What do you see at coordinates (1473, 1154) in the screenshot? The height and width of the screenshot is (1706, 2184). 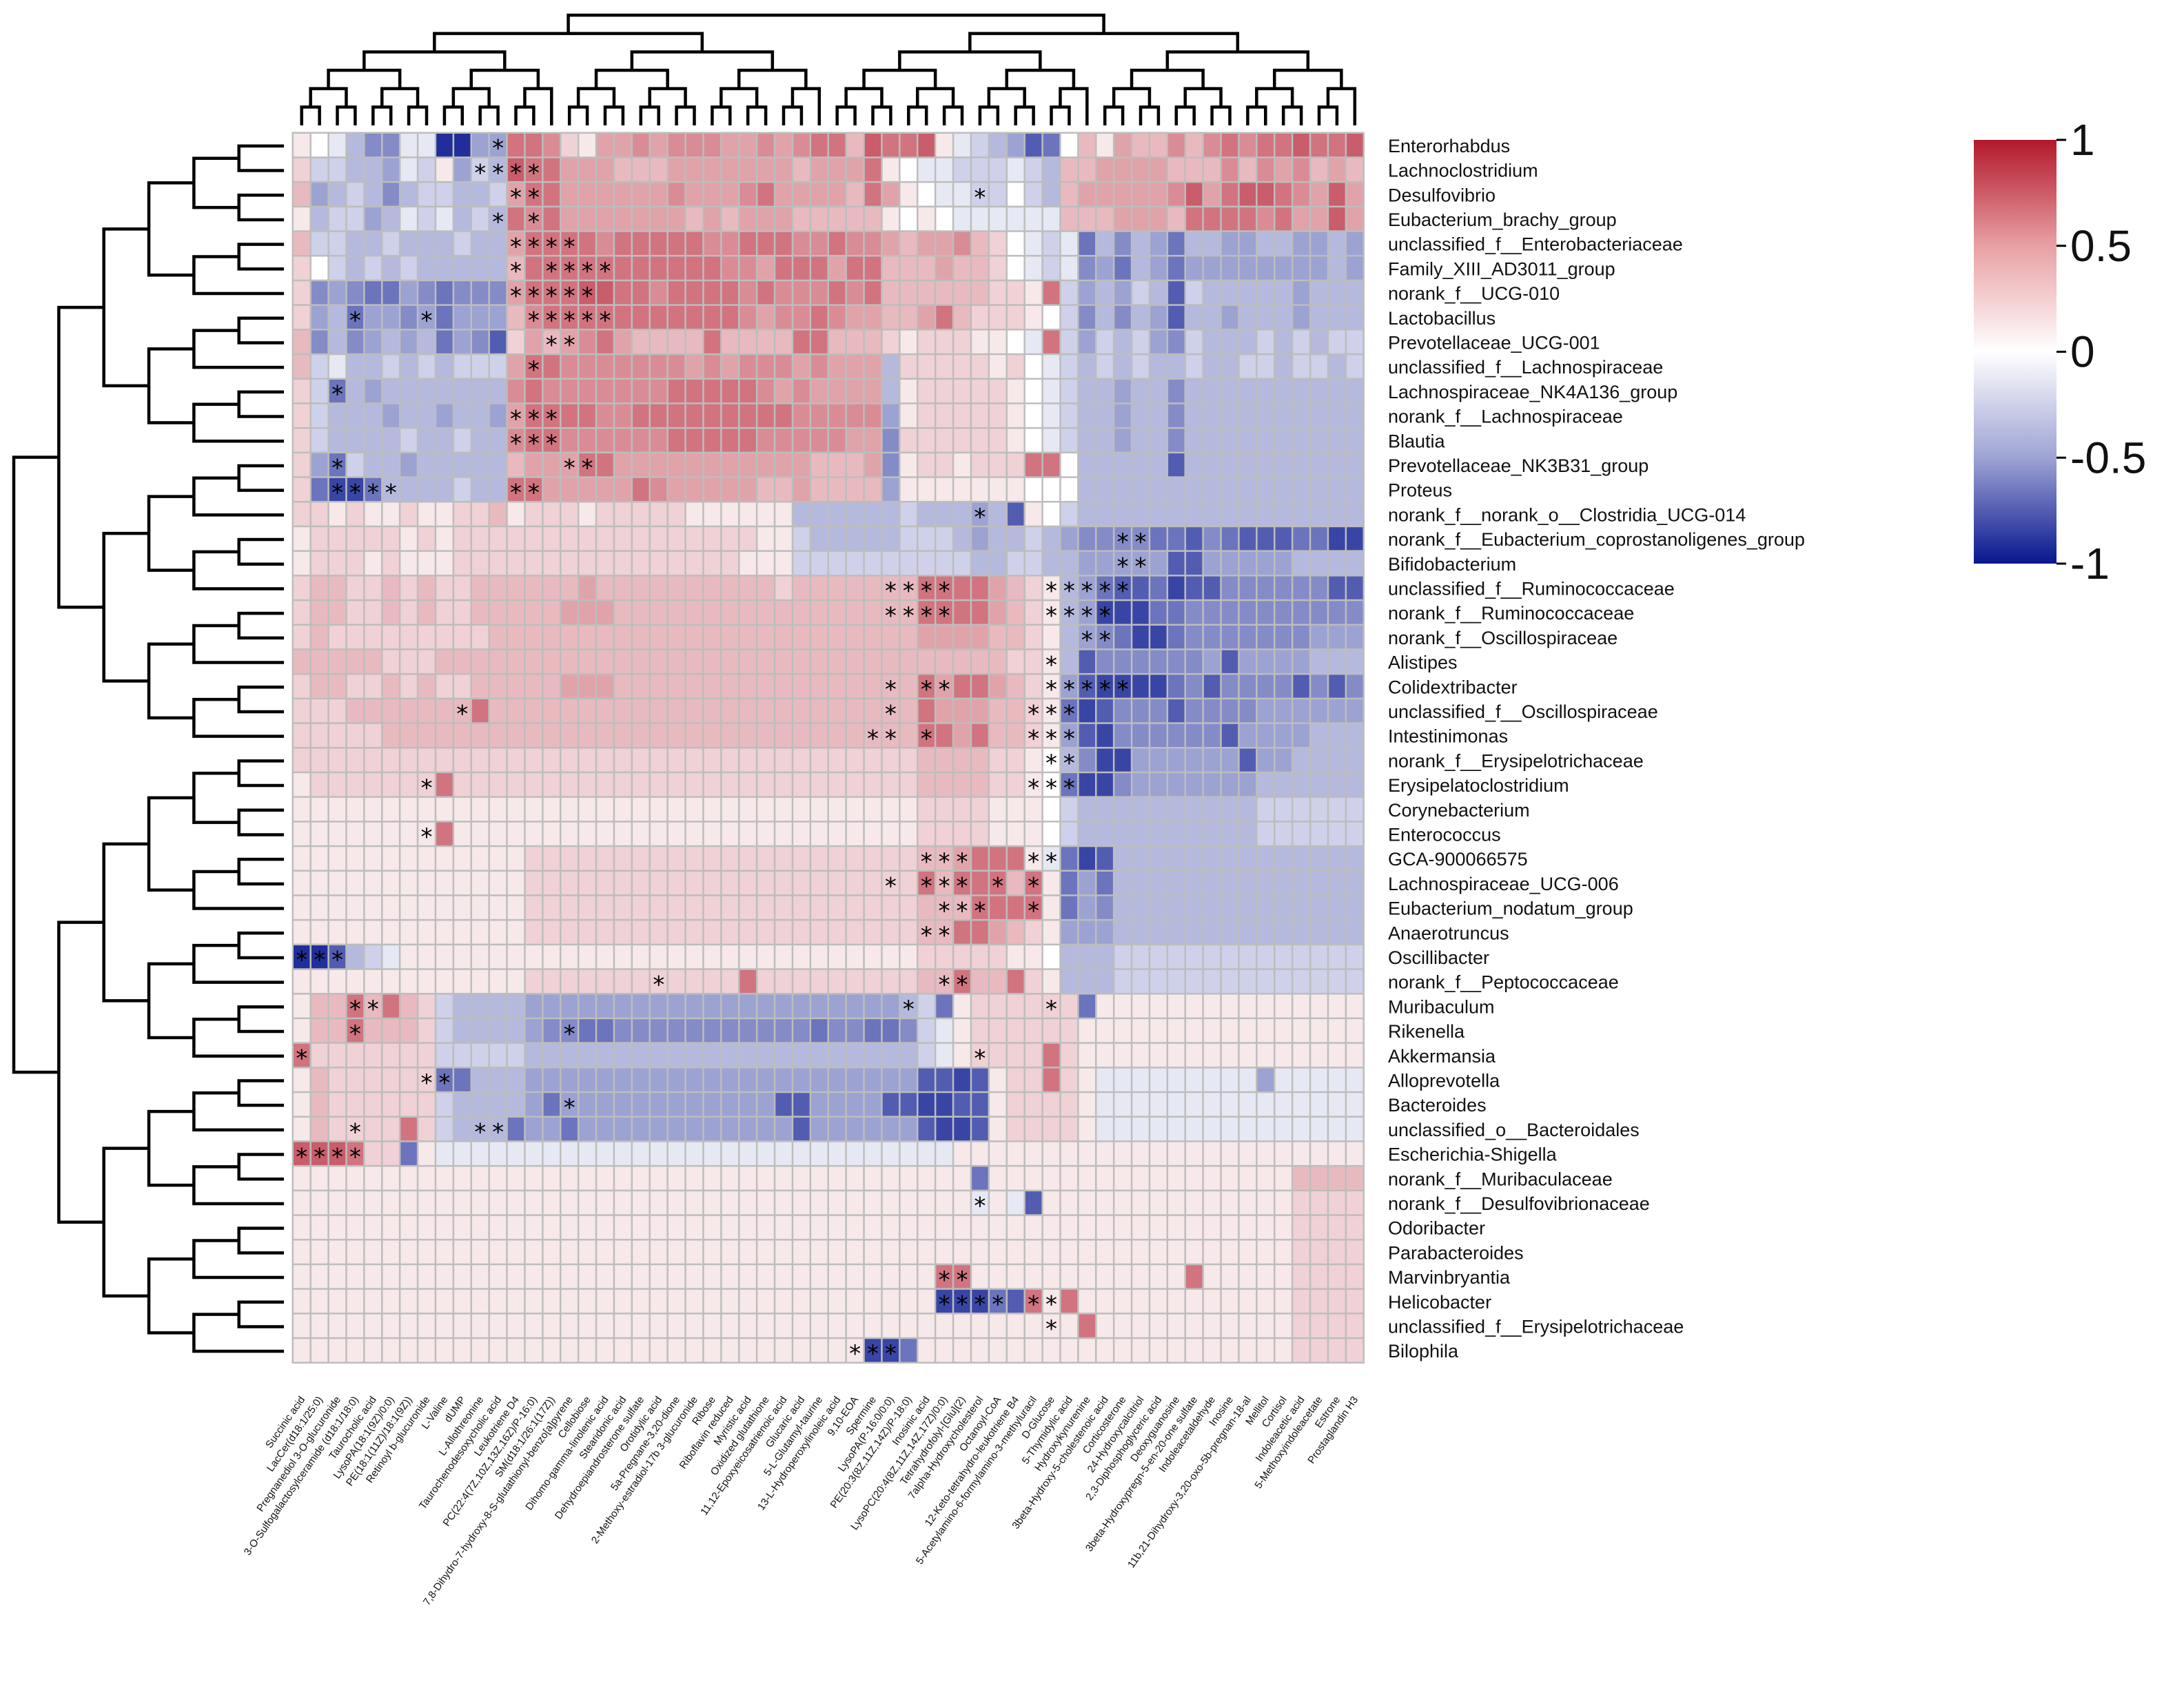 I see `row-label: Escherichia-Shigella` at bounding box center [1473, 1154].